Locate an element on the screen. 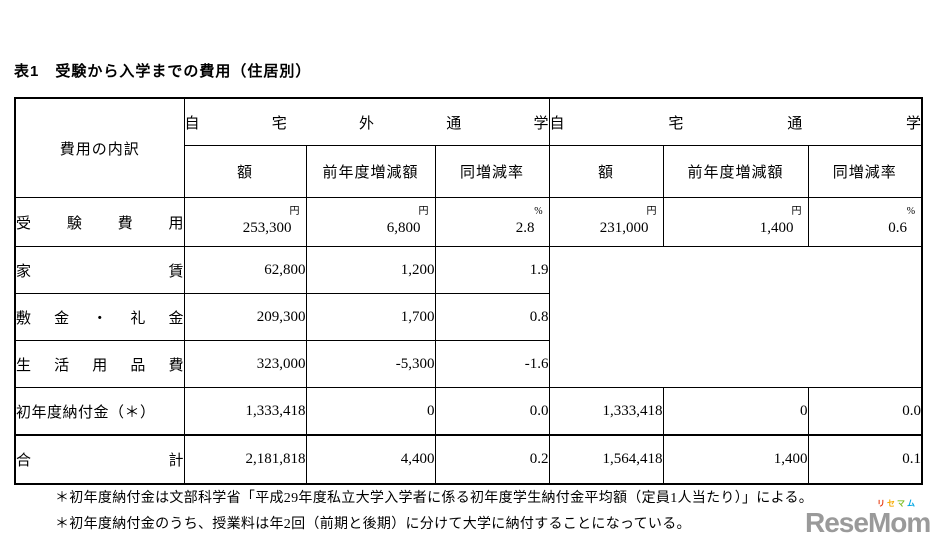  value-cell: 円 253,300 is located at coordinates (245, 222).